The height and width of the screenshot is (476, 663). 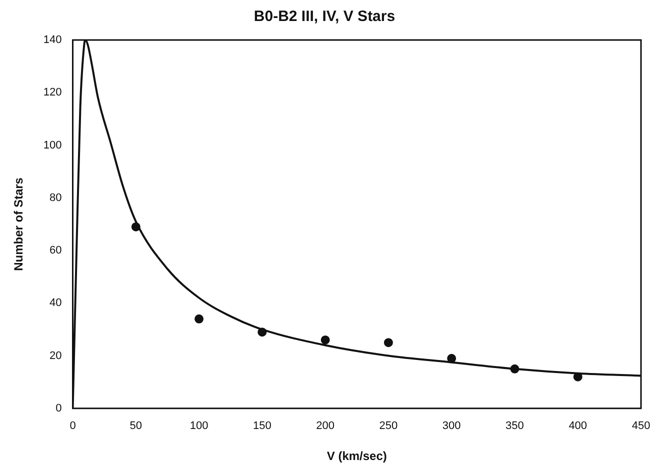 What do you see at coordinates (56, 250) in the screenshot?
I see `y-tick-label: 60` at bounding box center [56, 250].